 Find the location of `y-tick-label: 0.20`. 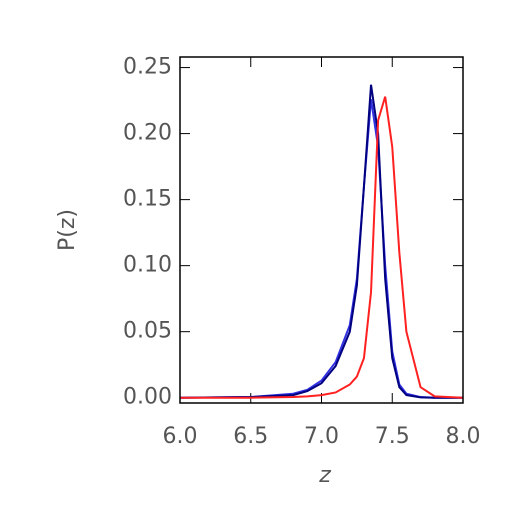

y-tick-label: 0.20 is located at coordinates (147, 133).